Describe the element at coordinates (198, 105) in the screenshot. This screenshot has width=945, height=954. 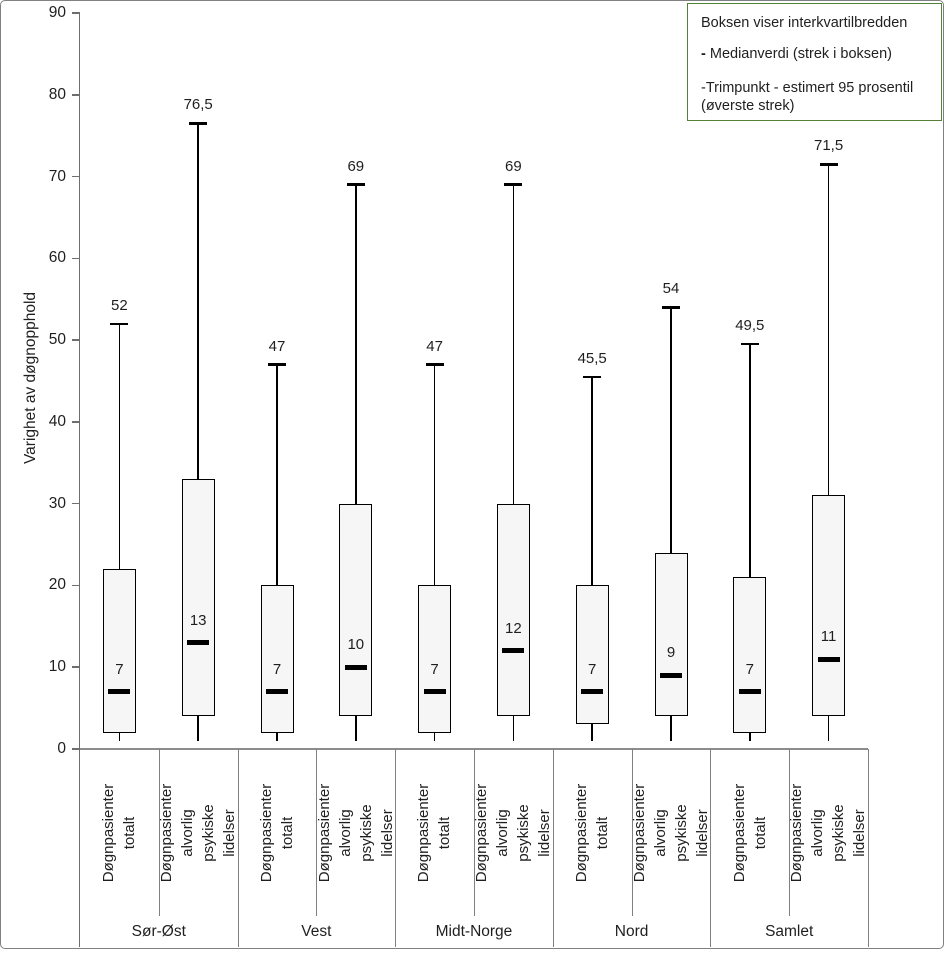
I see `p95-value-label: 76,5` at that location.